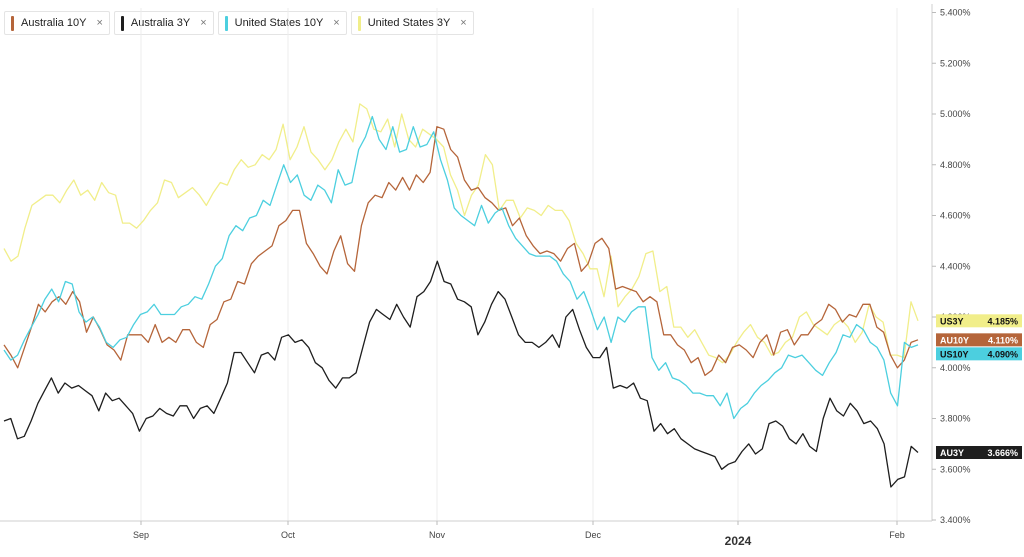  What do you see at coordinates (1002, 321) in the screenshot?
I see `badge-value: 4.185%` at bounding box center [1002, 321].